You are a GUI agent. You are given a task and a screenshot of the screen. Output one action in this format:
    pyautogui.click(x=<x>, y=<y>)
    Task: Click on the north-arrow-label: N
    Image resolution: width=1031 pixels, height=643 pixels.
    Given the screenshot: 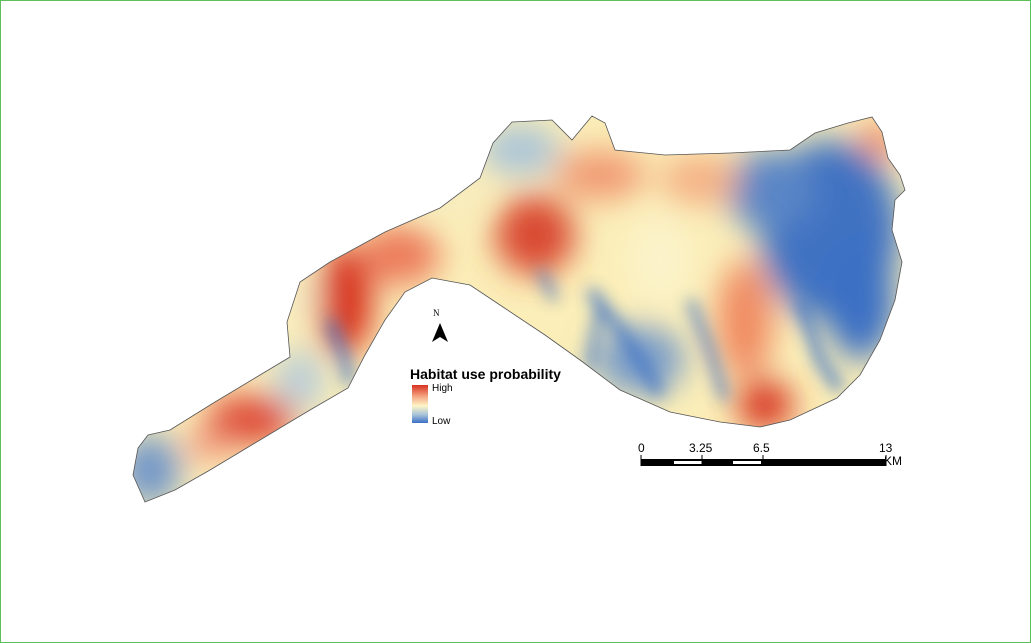 What is the action you would take?
    pyautogui.click(x=436, y=313)
    